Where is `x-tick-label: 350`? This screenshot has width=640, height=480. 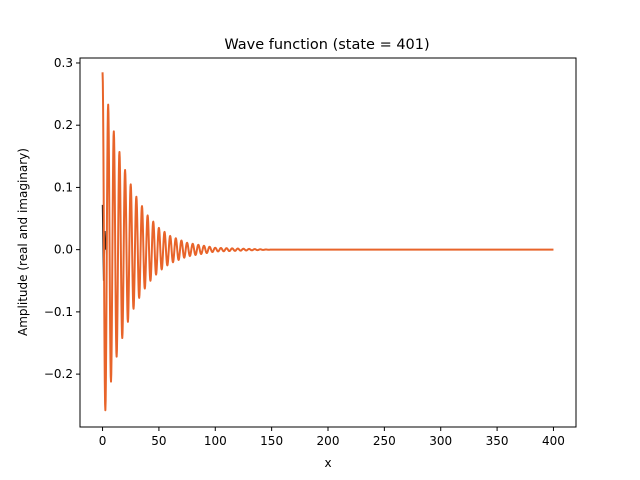
x-tick-label: 350 is located at coordinates (497, 441).